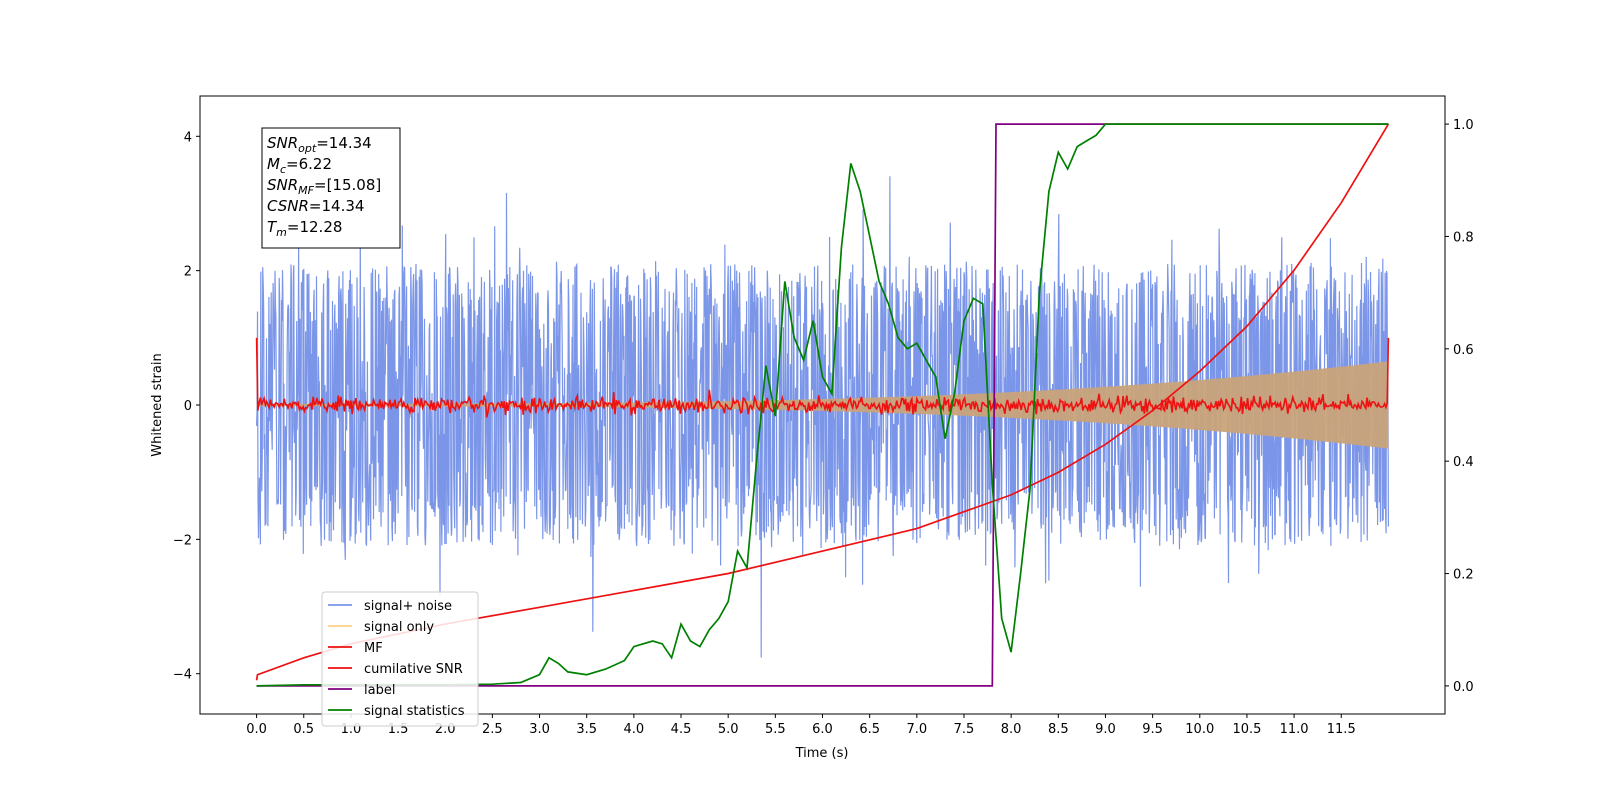 The image size is (1600, 804). I want to click on x-tick-label: 4.5, so click(681, 729).